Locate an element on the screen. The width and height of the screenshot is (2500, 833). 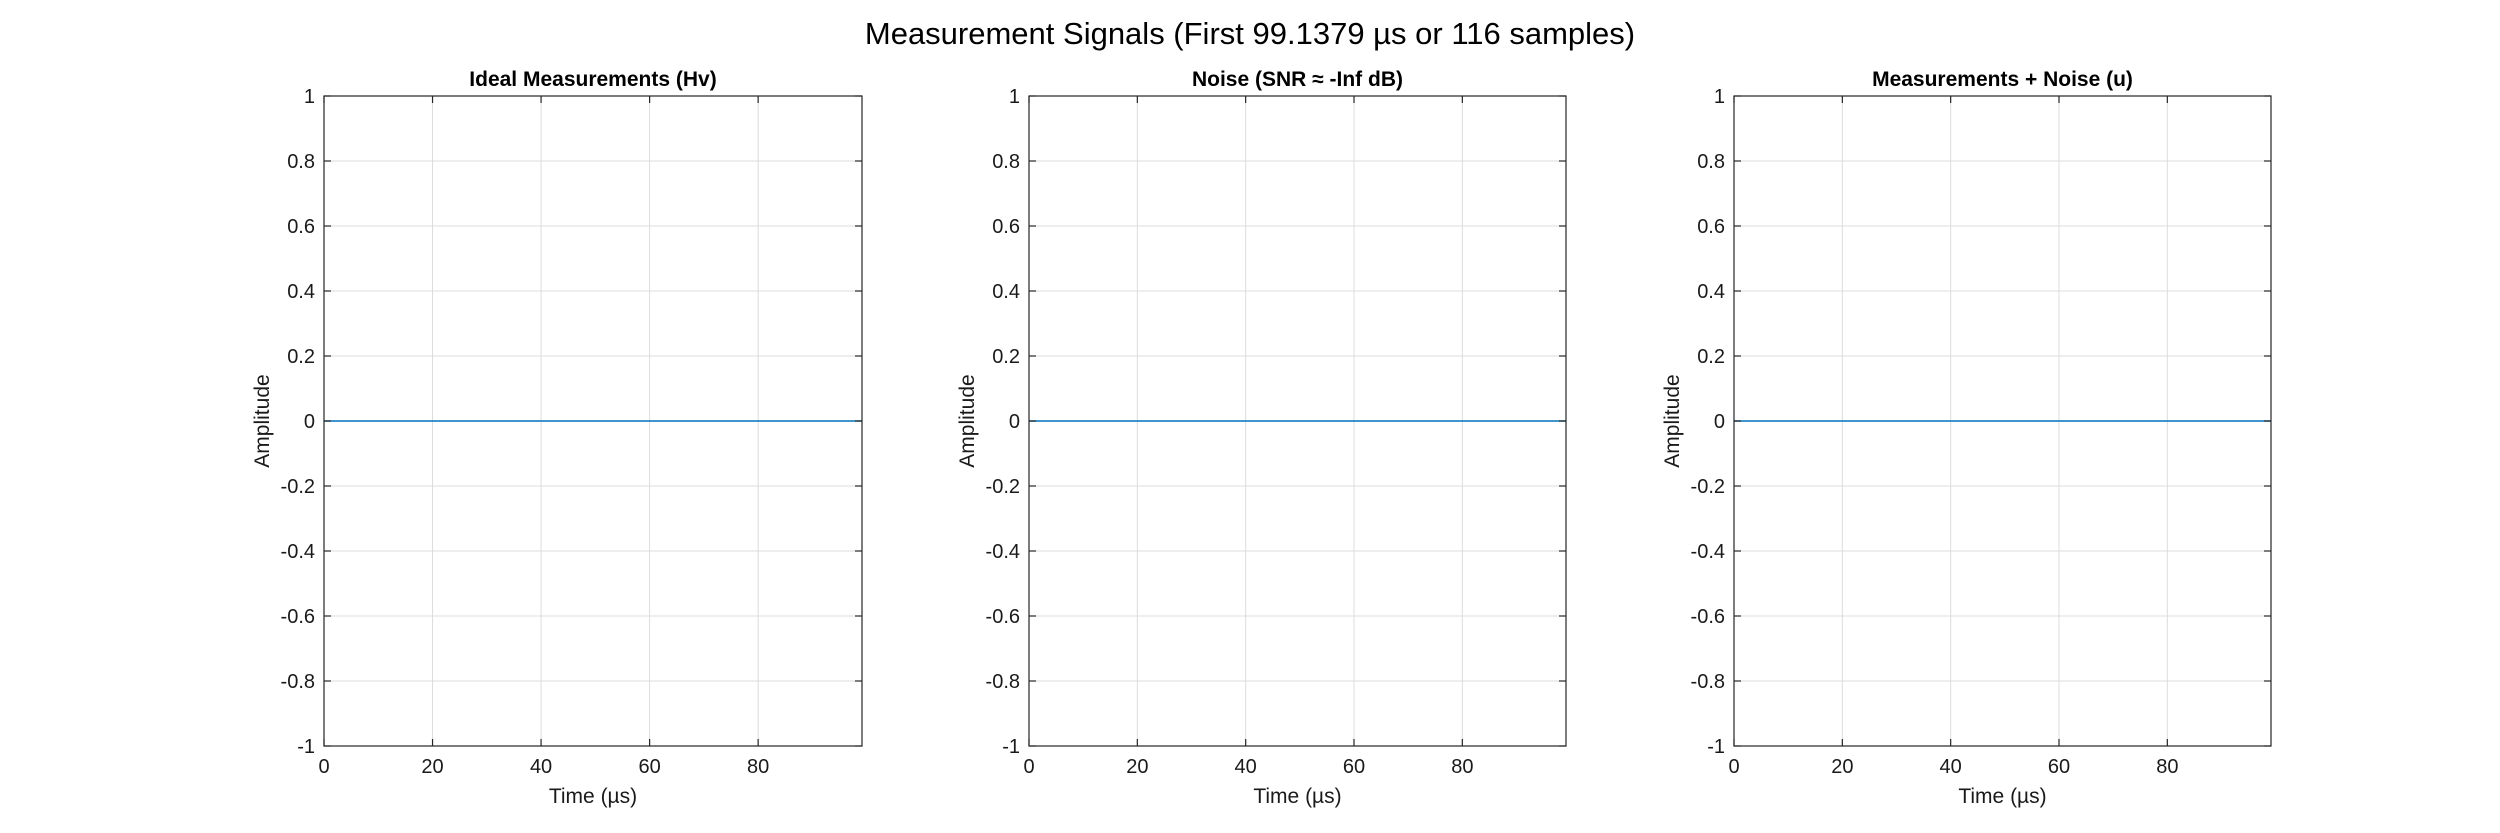
axes-title: Ideal Measurements (Hv) is located at coordinates (592, 79).